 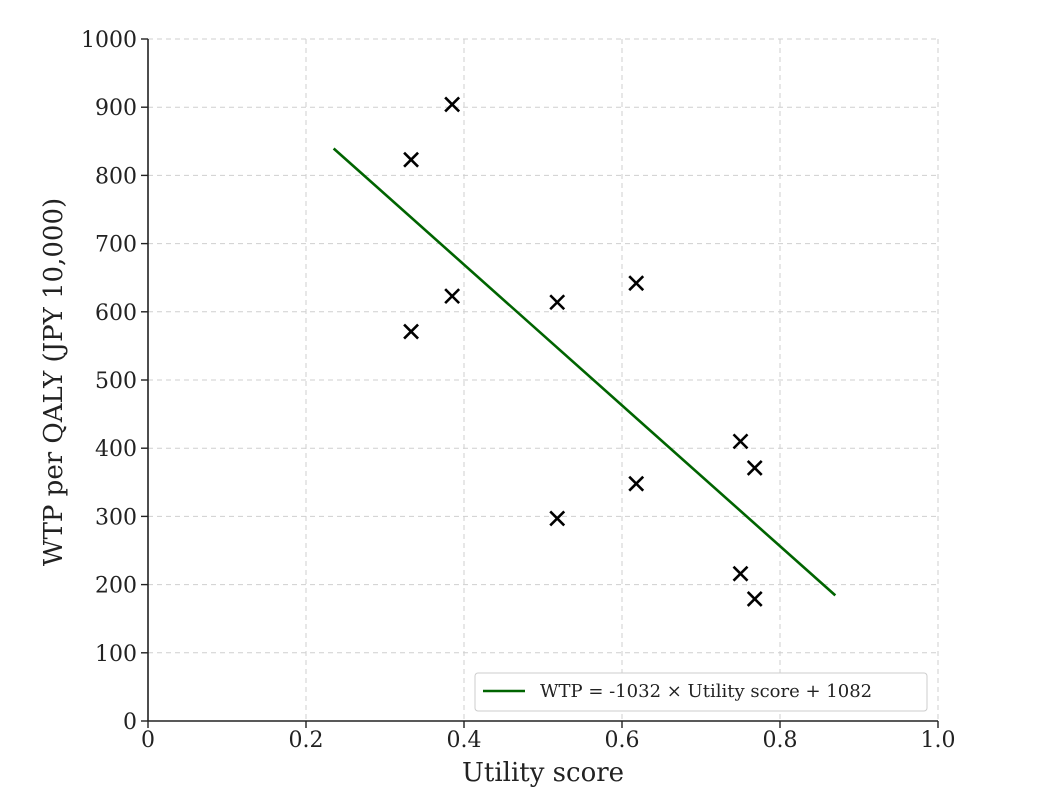 I want to click on x-tick-label: 0.4, so click(x=464, y=740).